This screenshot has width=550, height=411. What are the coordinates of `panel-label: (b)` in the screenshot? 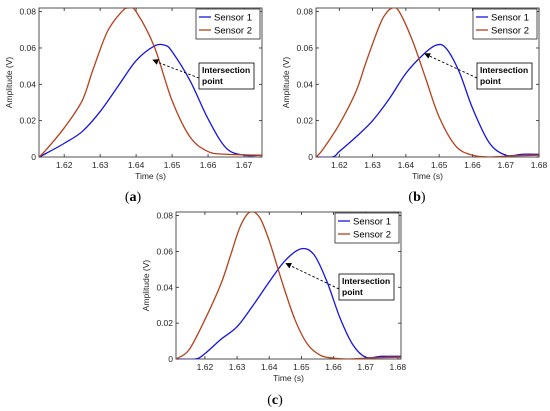 It's located at (416, 197).